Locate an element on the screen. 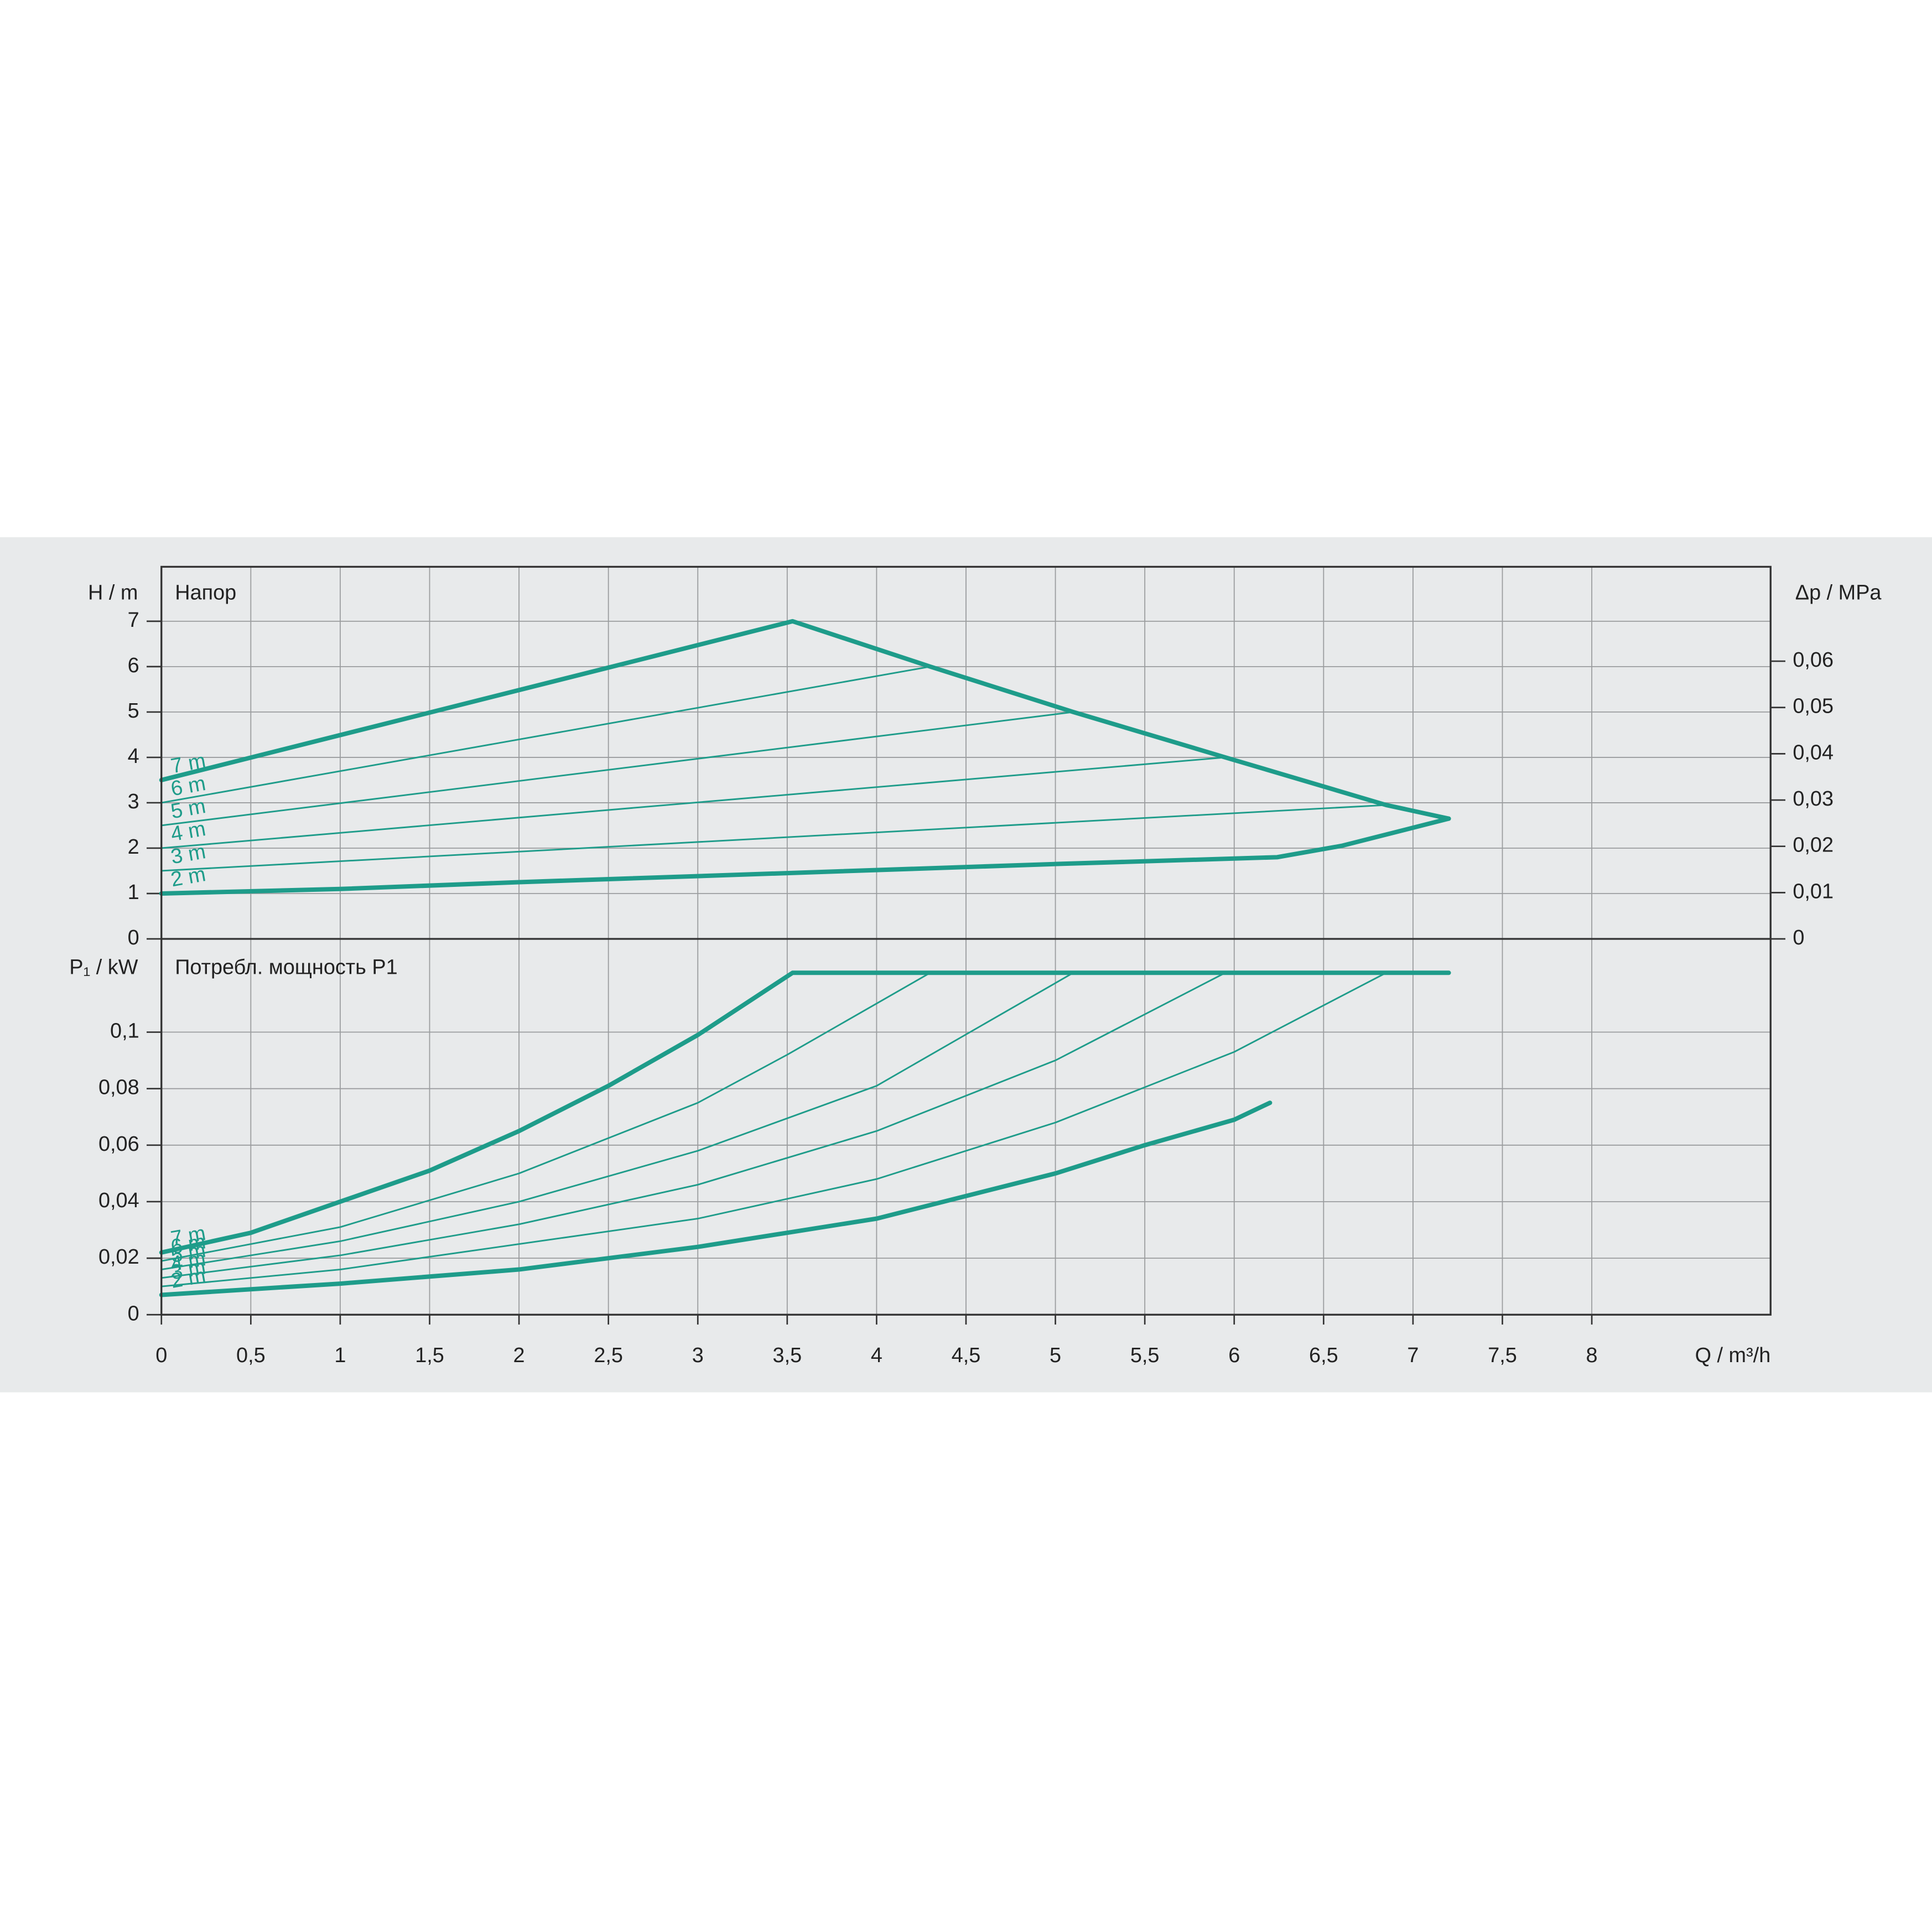 The image size is (1932, 1932). x-tick-label: 7 is located at coordinates (1413, 1356).